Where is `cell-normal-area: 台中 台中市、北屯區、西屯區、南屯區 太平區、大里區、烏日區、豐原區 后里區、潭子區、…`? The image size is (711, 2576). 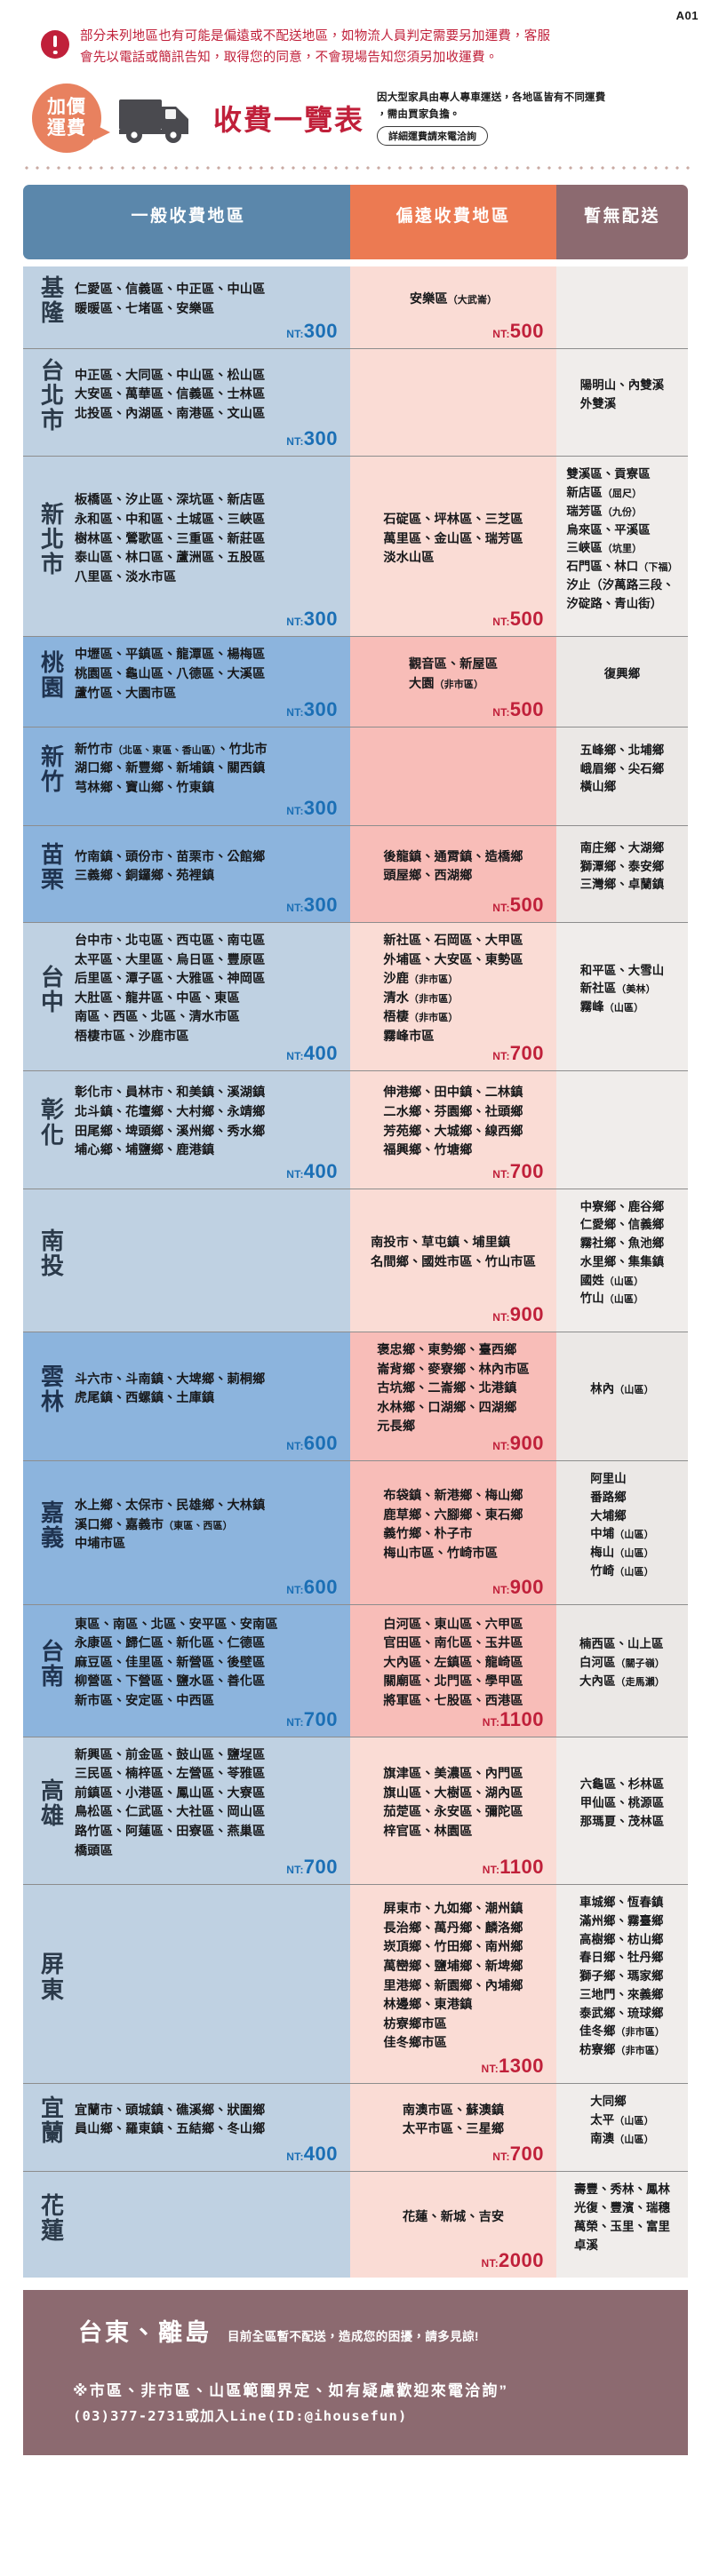
cell-normal-area: 台中 台中市、北屯區、西屯區、南屯區 太平區、大里區、烏日區、豐原區 后里區、潭子區、… is located at coordinates (186, 996).